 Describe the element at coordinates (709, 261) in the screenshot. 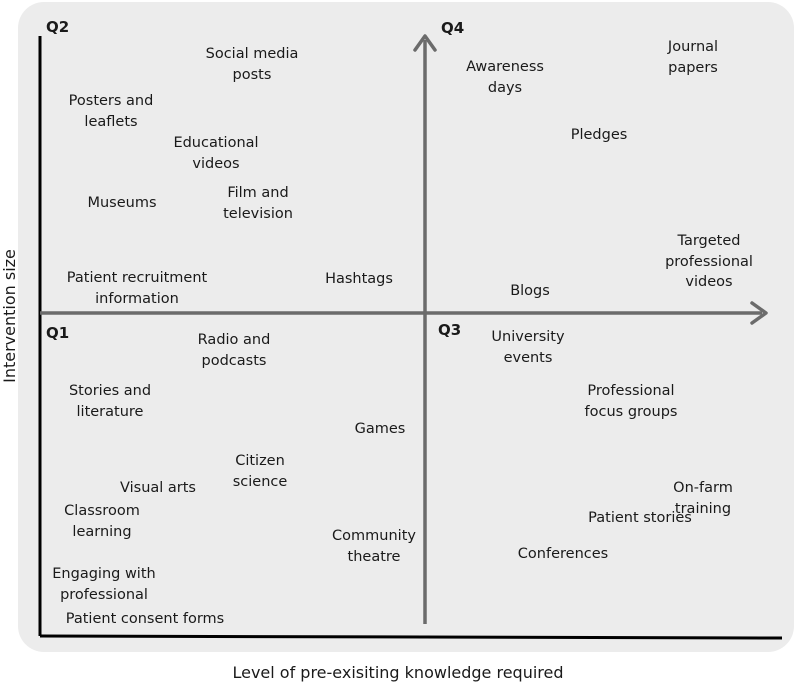

I see `item-targeted-professional-videos: Targeted professional videos` at that location.